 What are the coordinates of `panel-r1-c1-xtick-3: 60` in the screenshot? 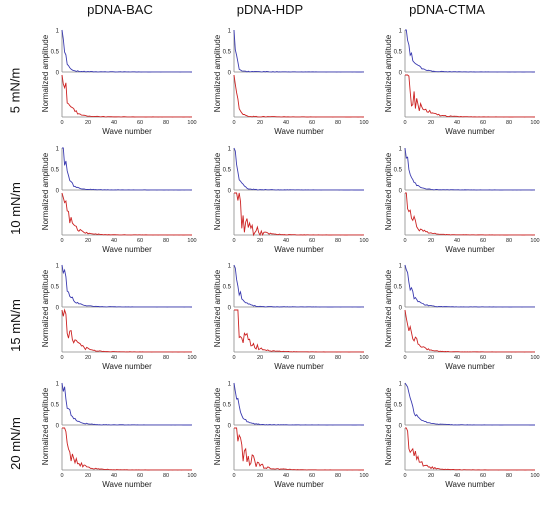 It's located at (140, 123).